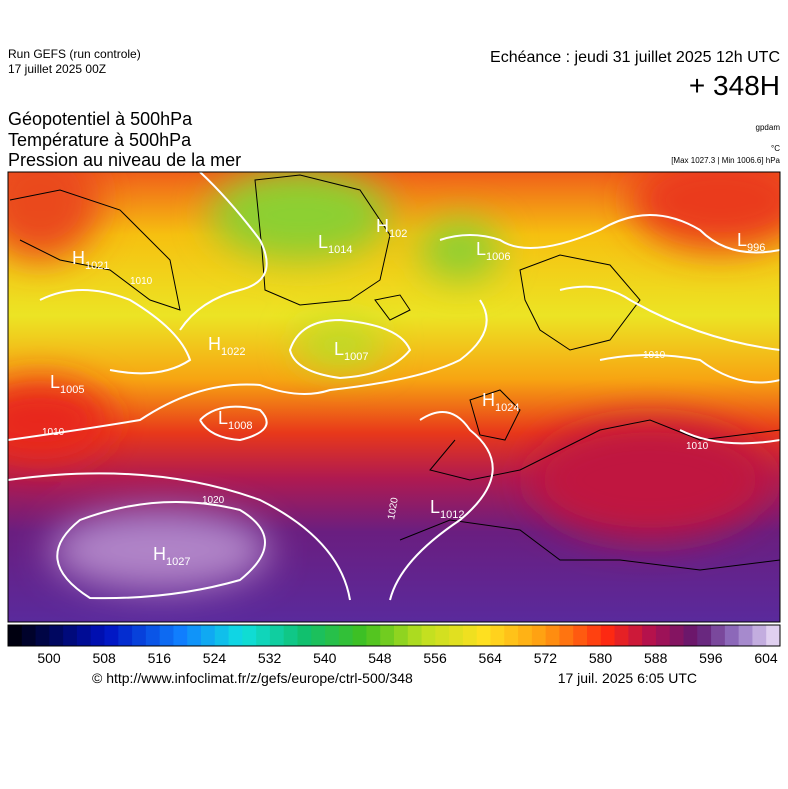  I want to click on colorbar-label: 548, so click(380, 658).